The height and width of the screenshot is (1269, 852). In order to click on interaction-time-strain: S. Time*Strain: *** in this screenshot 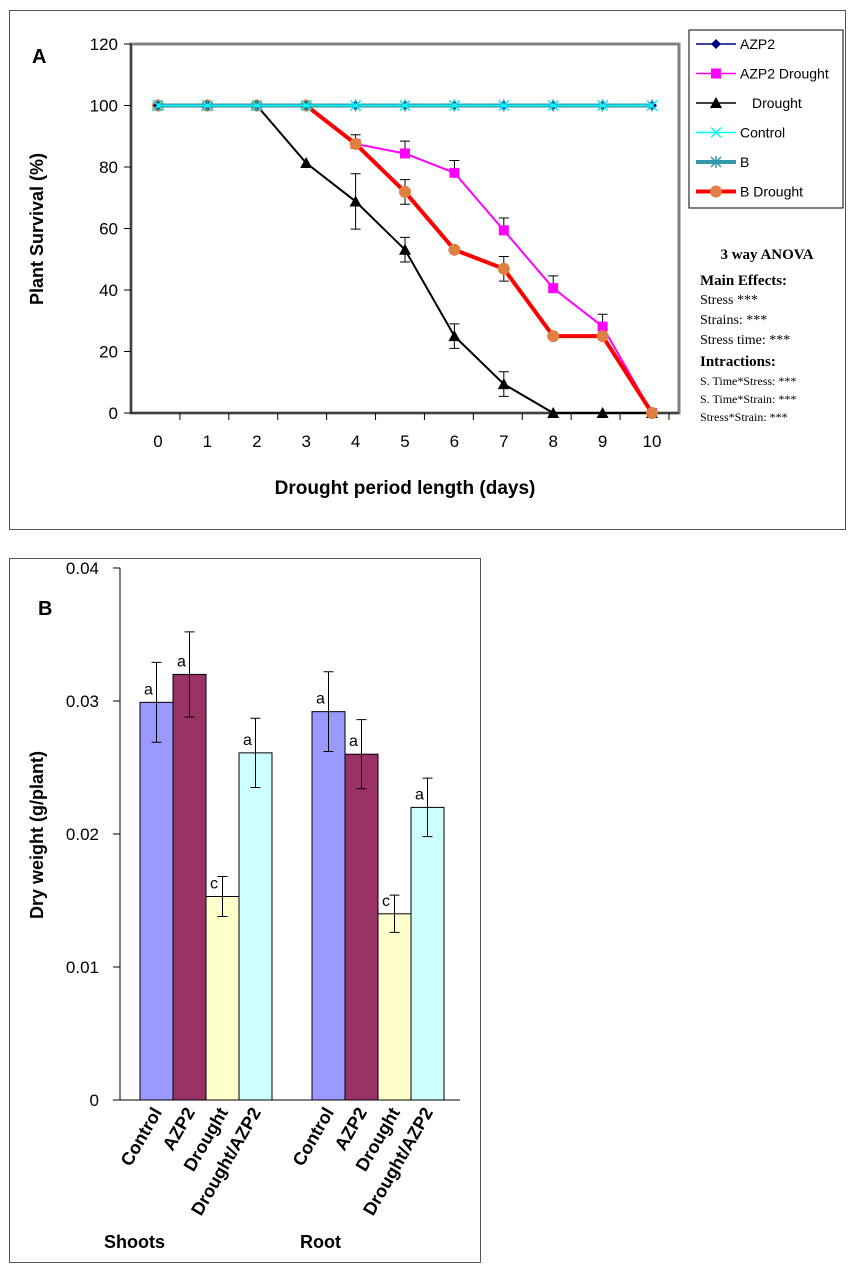, I will do `click(748, 399)`.